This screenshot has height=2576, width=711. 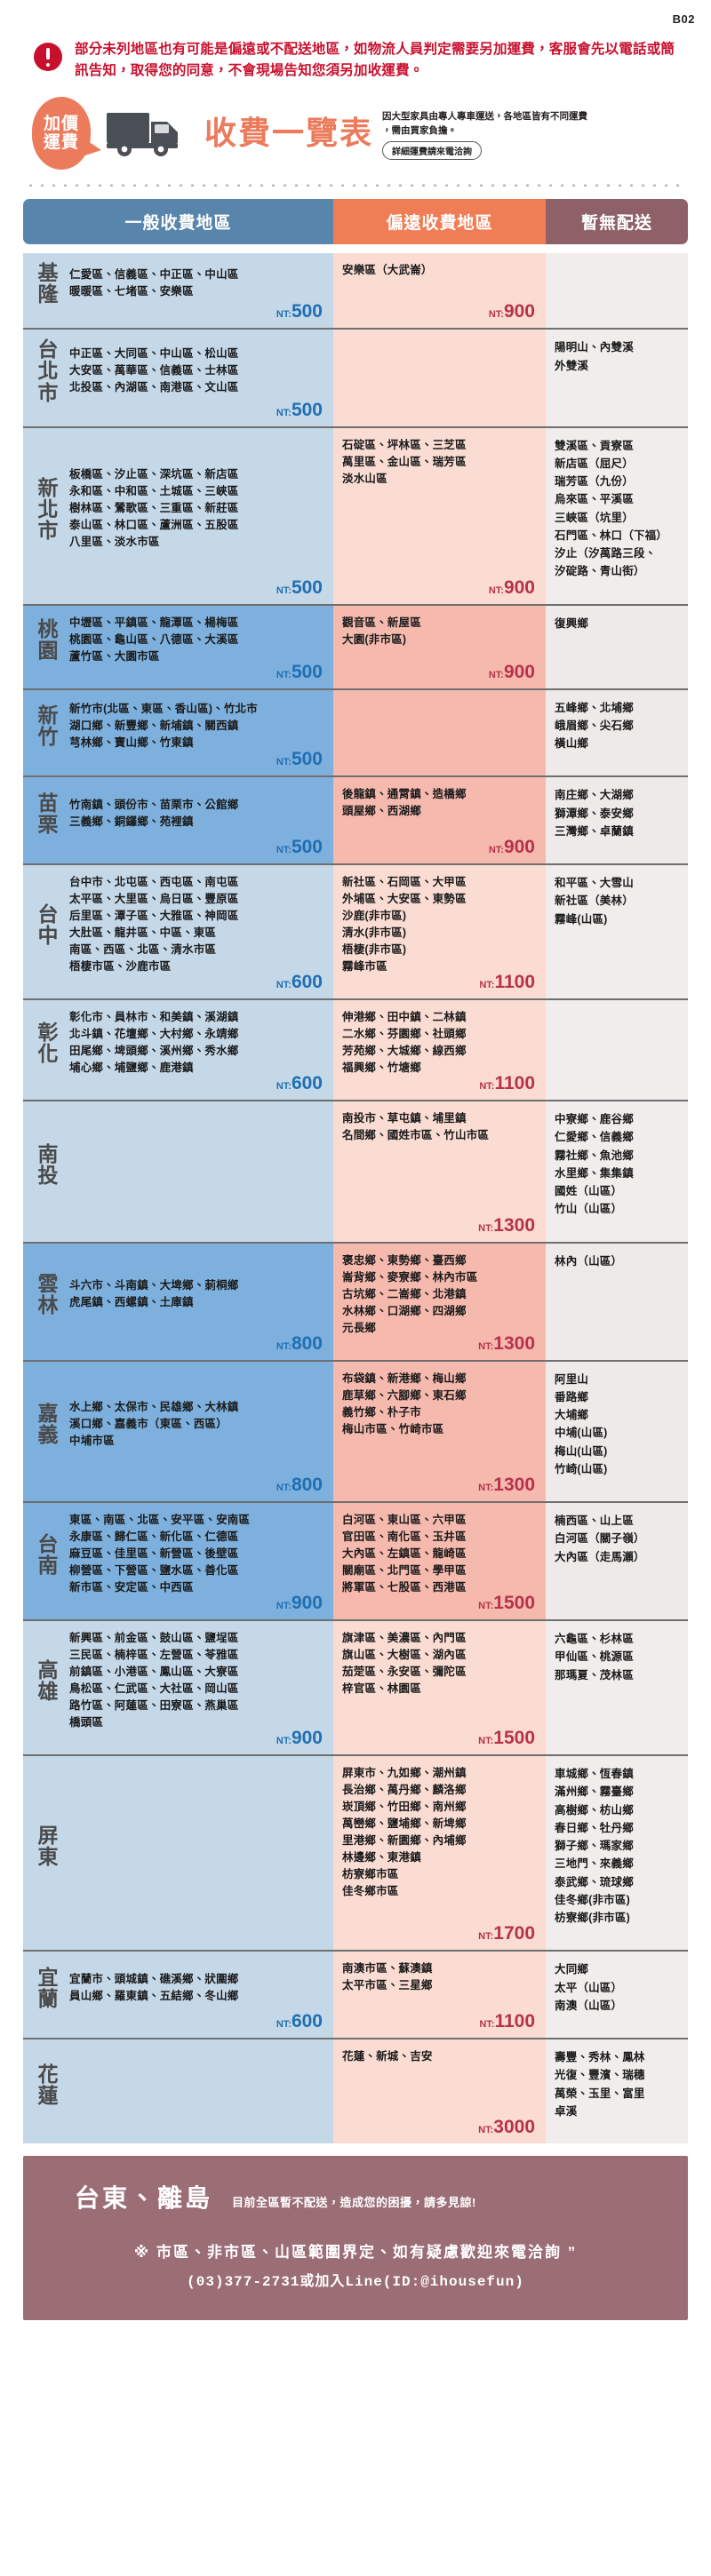 What do you see at coordinates (594, 1173) in the screenshot?
I see `place-line: 水里鄉、集集鎮` at bounding box center [594, 1173].